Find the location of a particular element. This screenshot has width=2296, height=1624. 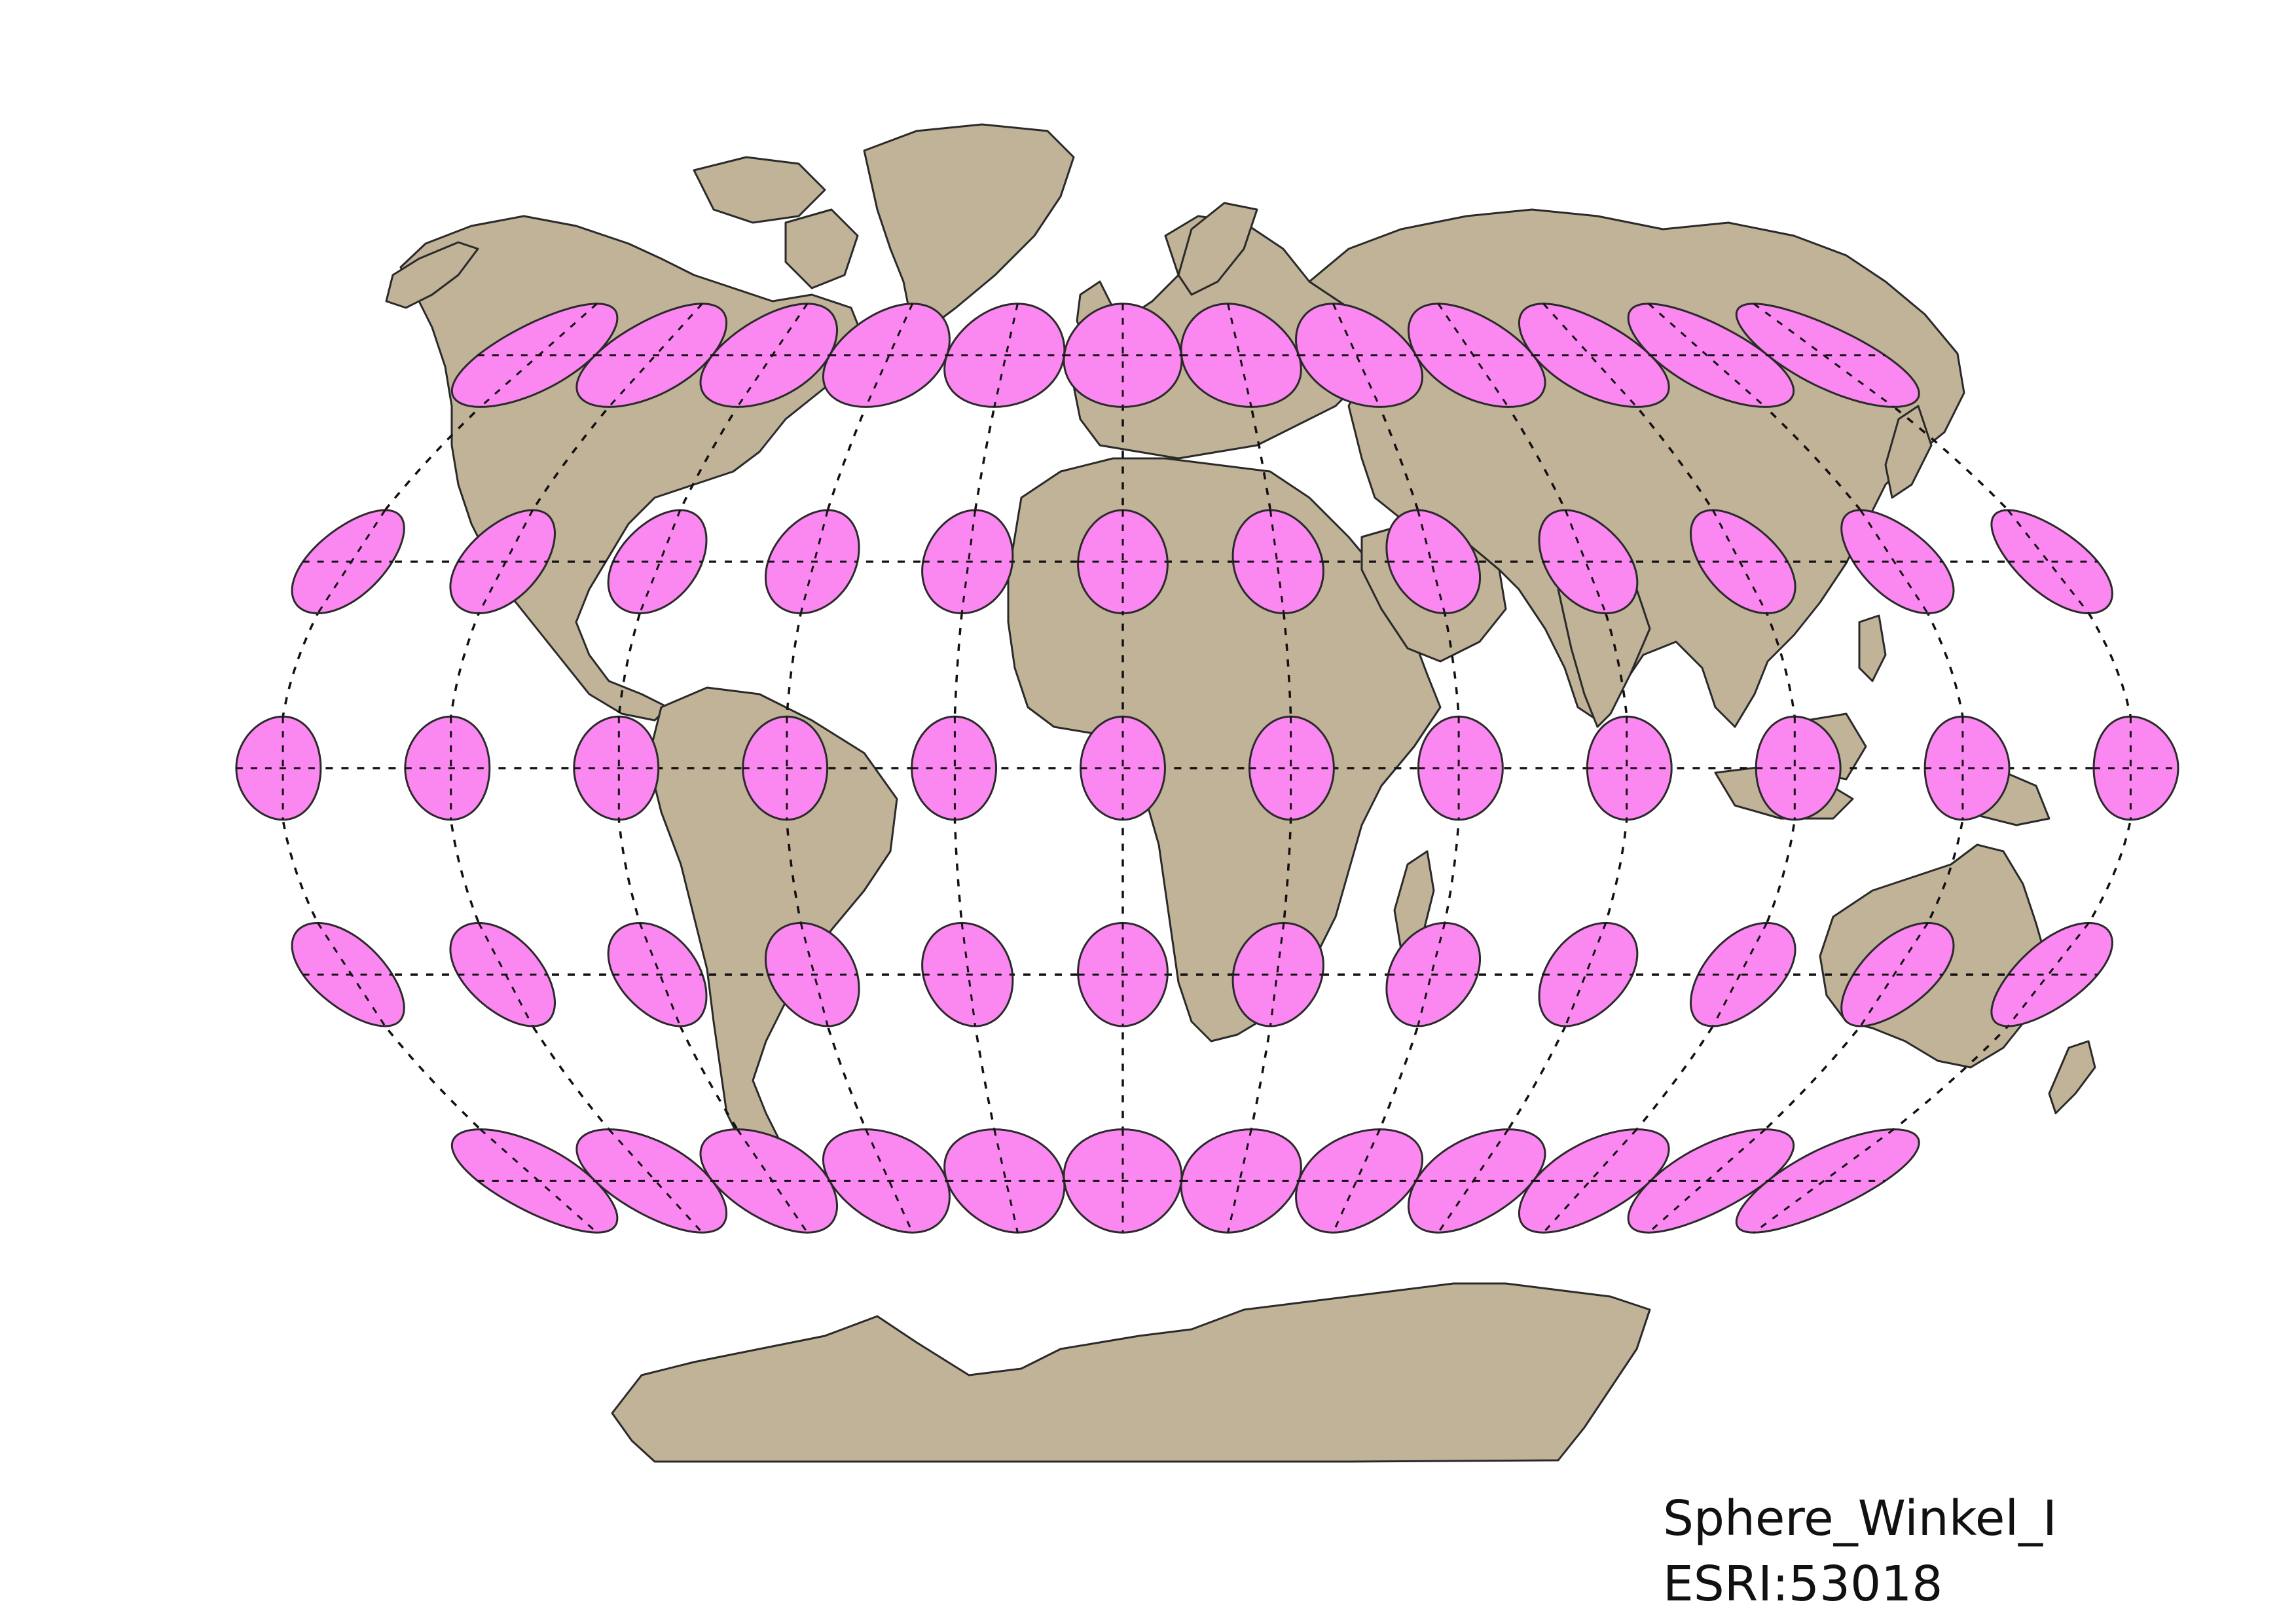

land-greenland is located at coordinates (969, 226).